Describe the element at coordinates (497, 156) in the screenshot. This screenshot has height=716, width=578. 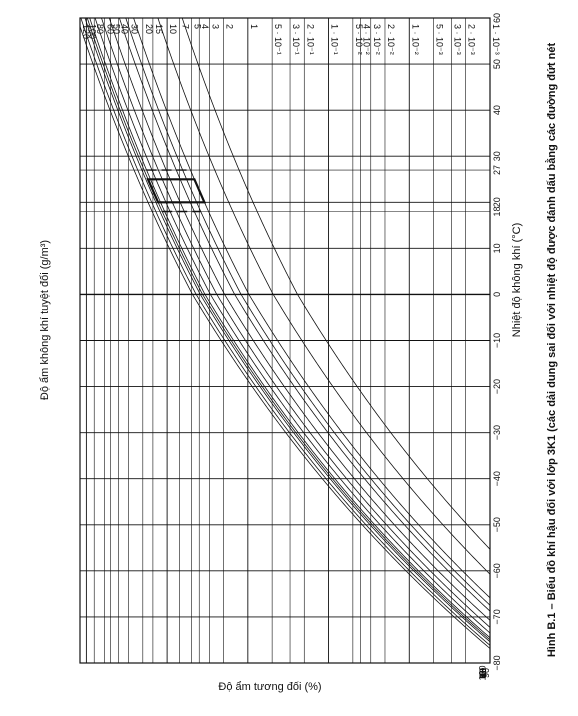
I see `x-tick-label: 30` at that location.